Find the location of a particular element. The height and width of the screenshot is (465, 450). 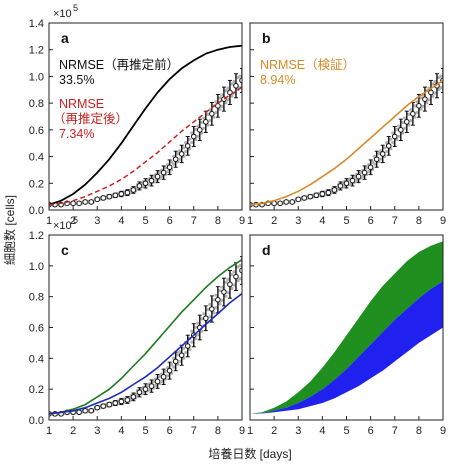

x-tick-label: 6 is located at coordinates (371, 221).